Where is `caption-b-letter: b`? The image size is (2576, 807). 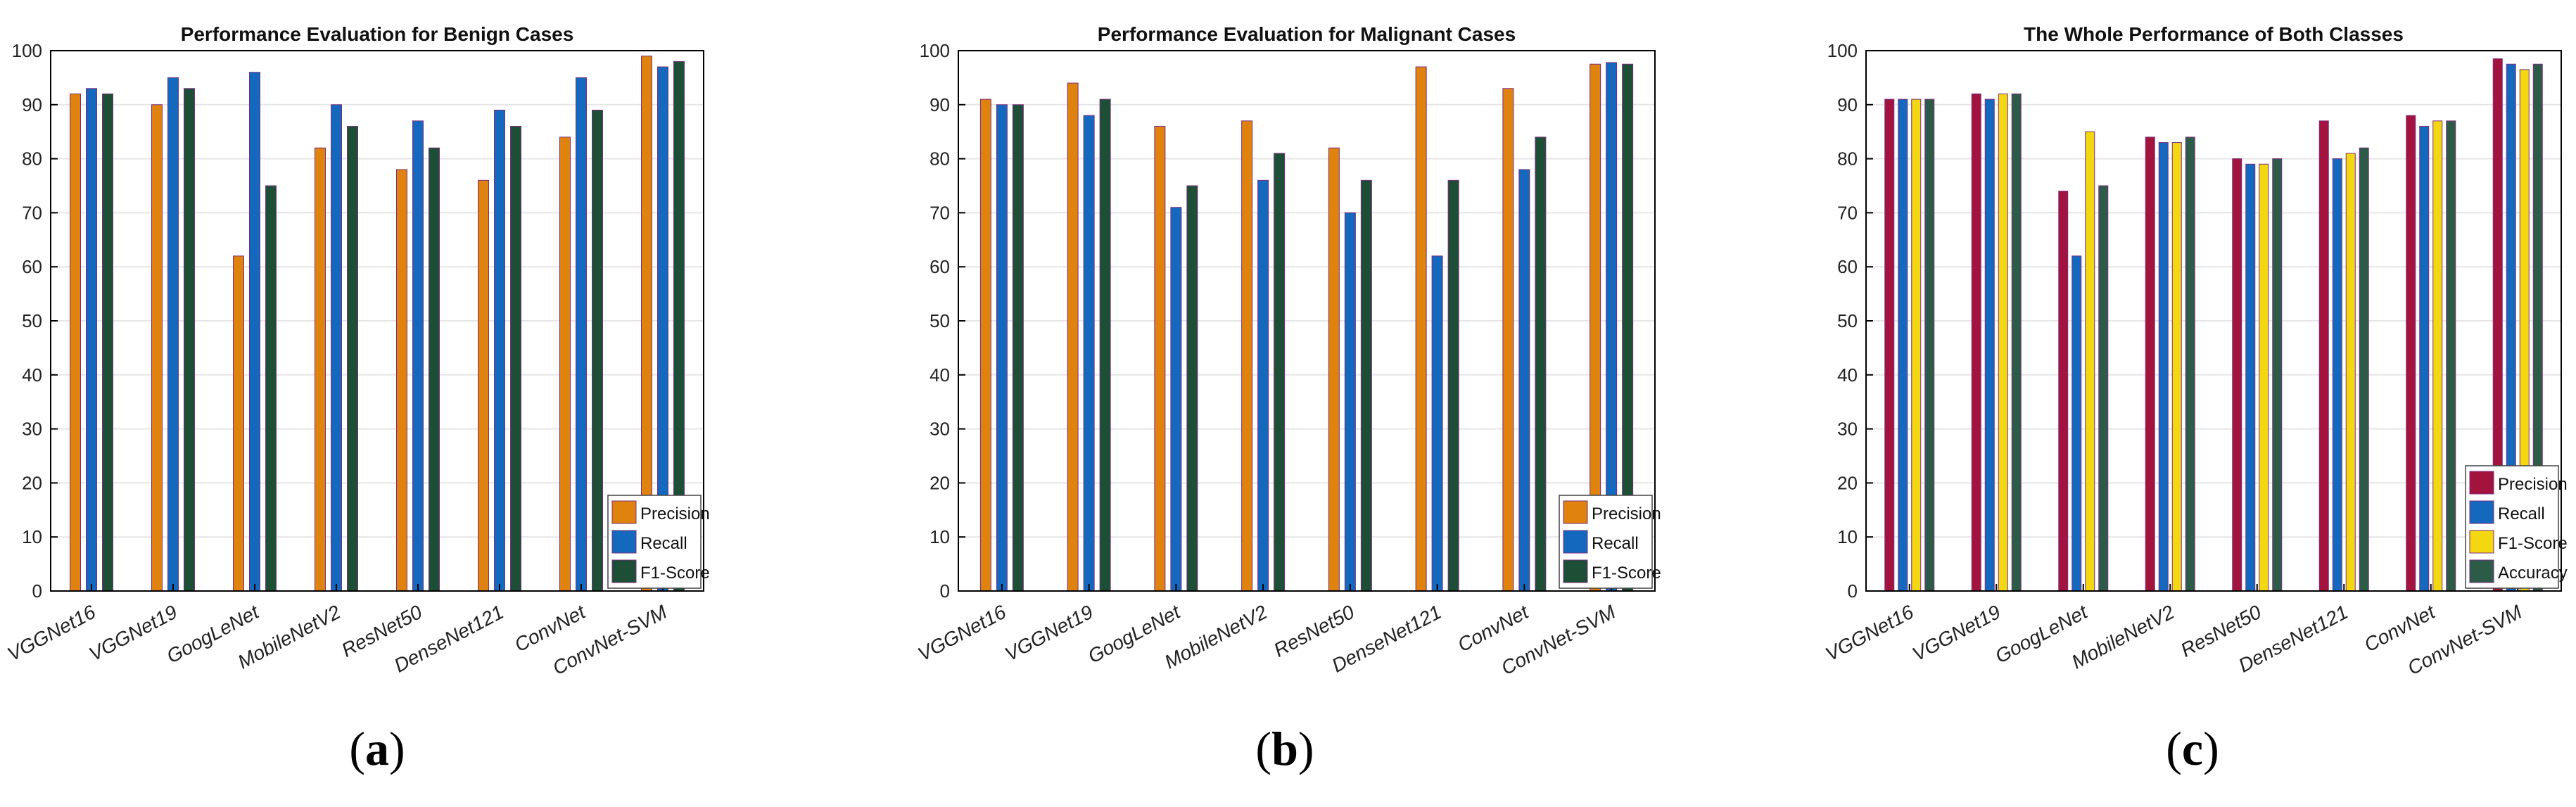
caption-b-letter: b is located at coordinates (1284, 748).